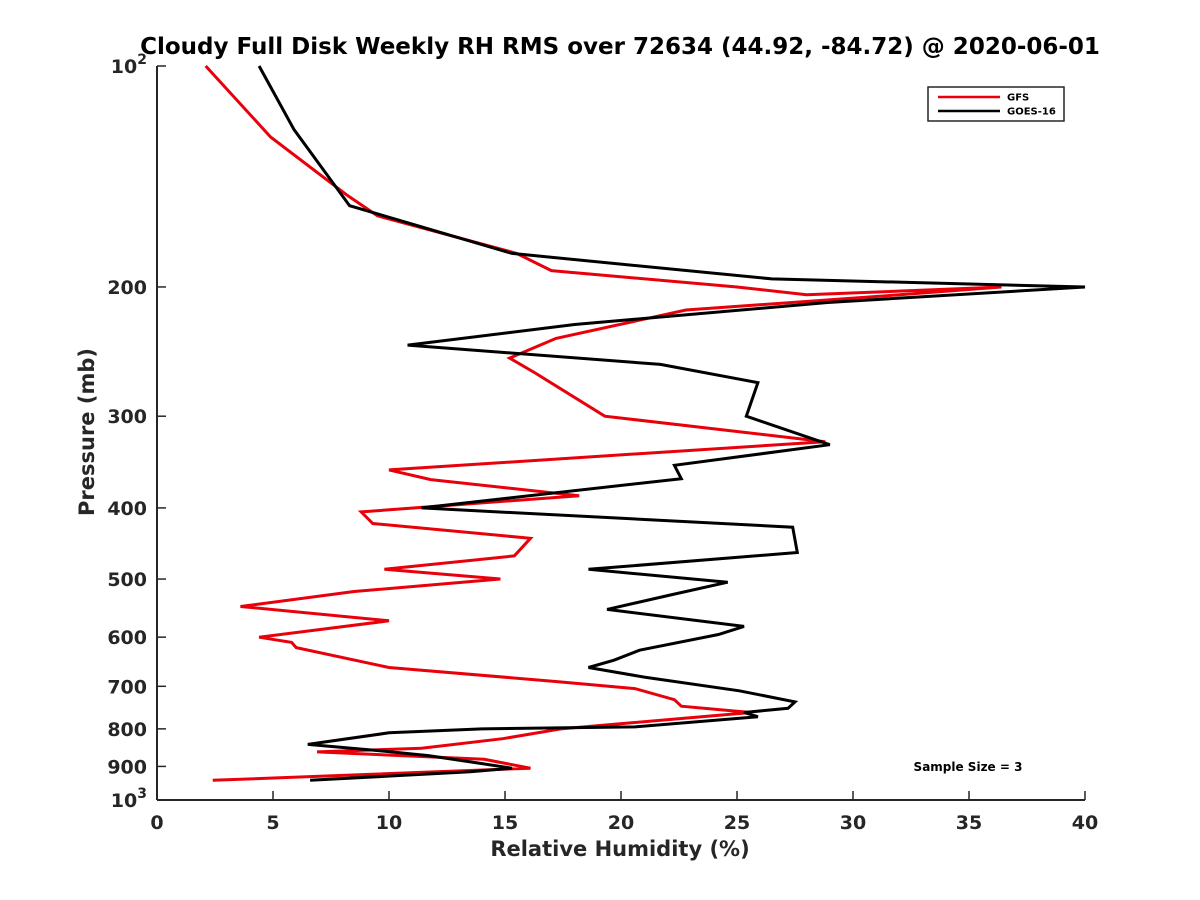 The width and height of the screenshot is (1200, 900). Describe the element at coordinates (127, 638) in the screenshot. I see `y-tick-label: 600` at that location.